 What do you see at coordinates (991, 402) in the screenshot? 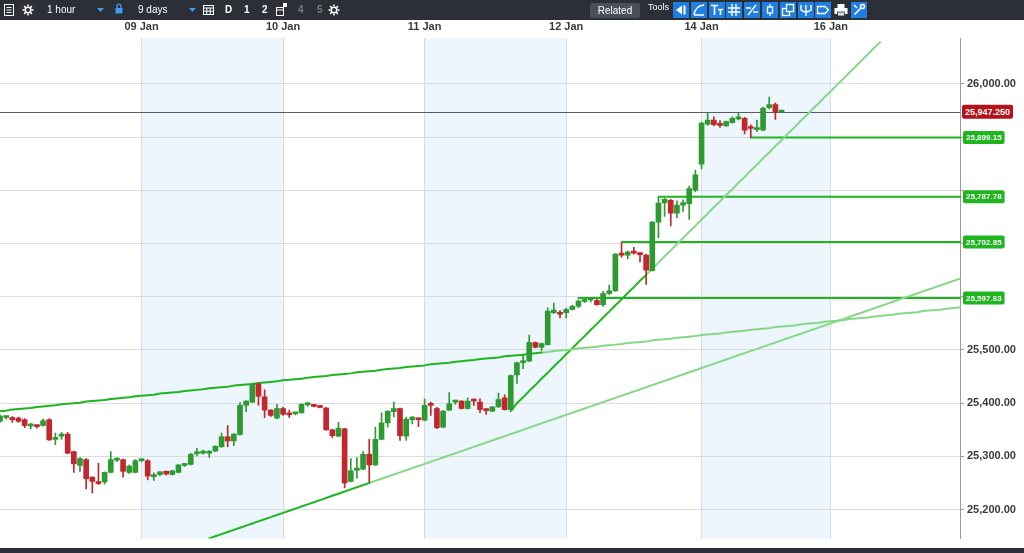
I see `y-tick-label: 25,400.00` at bounding box center [991, 402].